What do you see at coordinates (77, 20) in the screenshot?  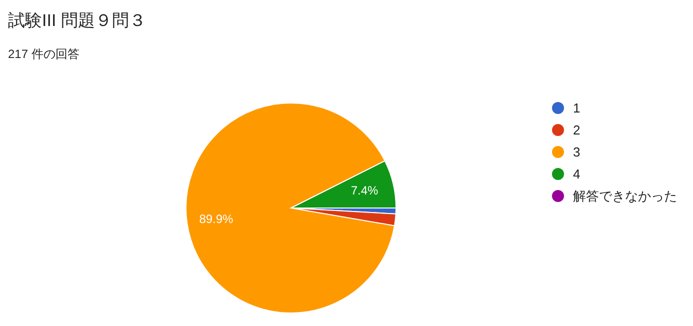 I see `chart-title: 試験III 問題９問３` at bounding box center [77, 20].